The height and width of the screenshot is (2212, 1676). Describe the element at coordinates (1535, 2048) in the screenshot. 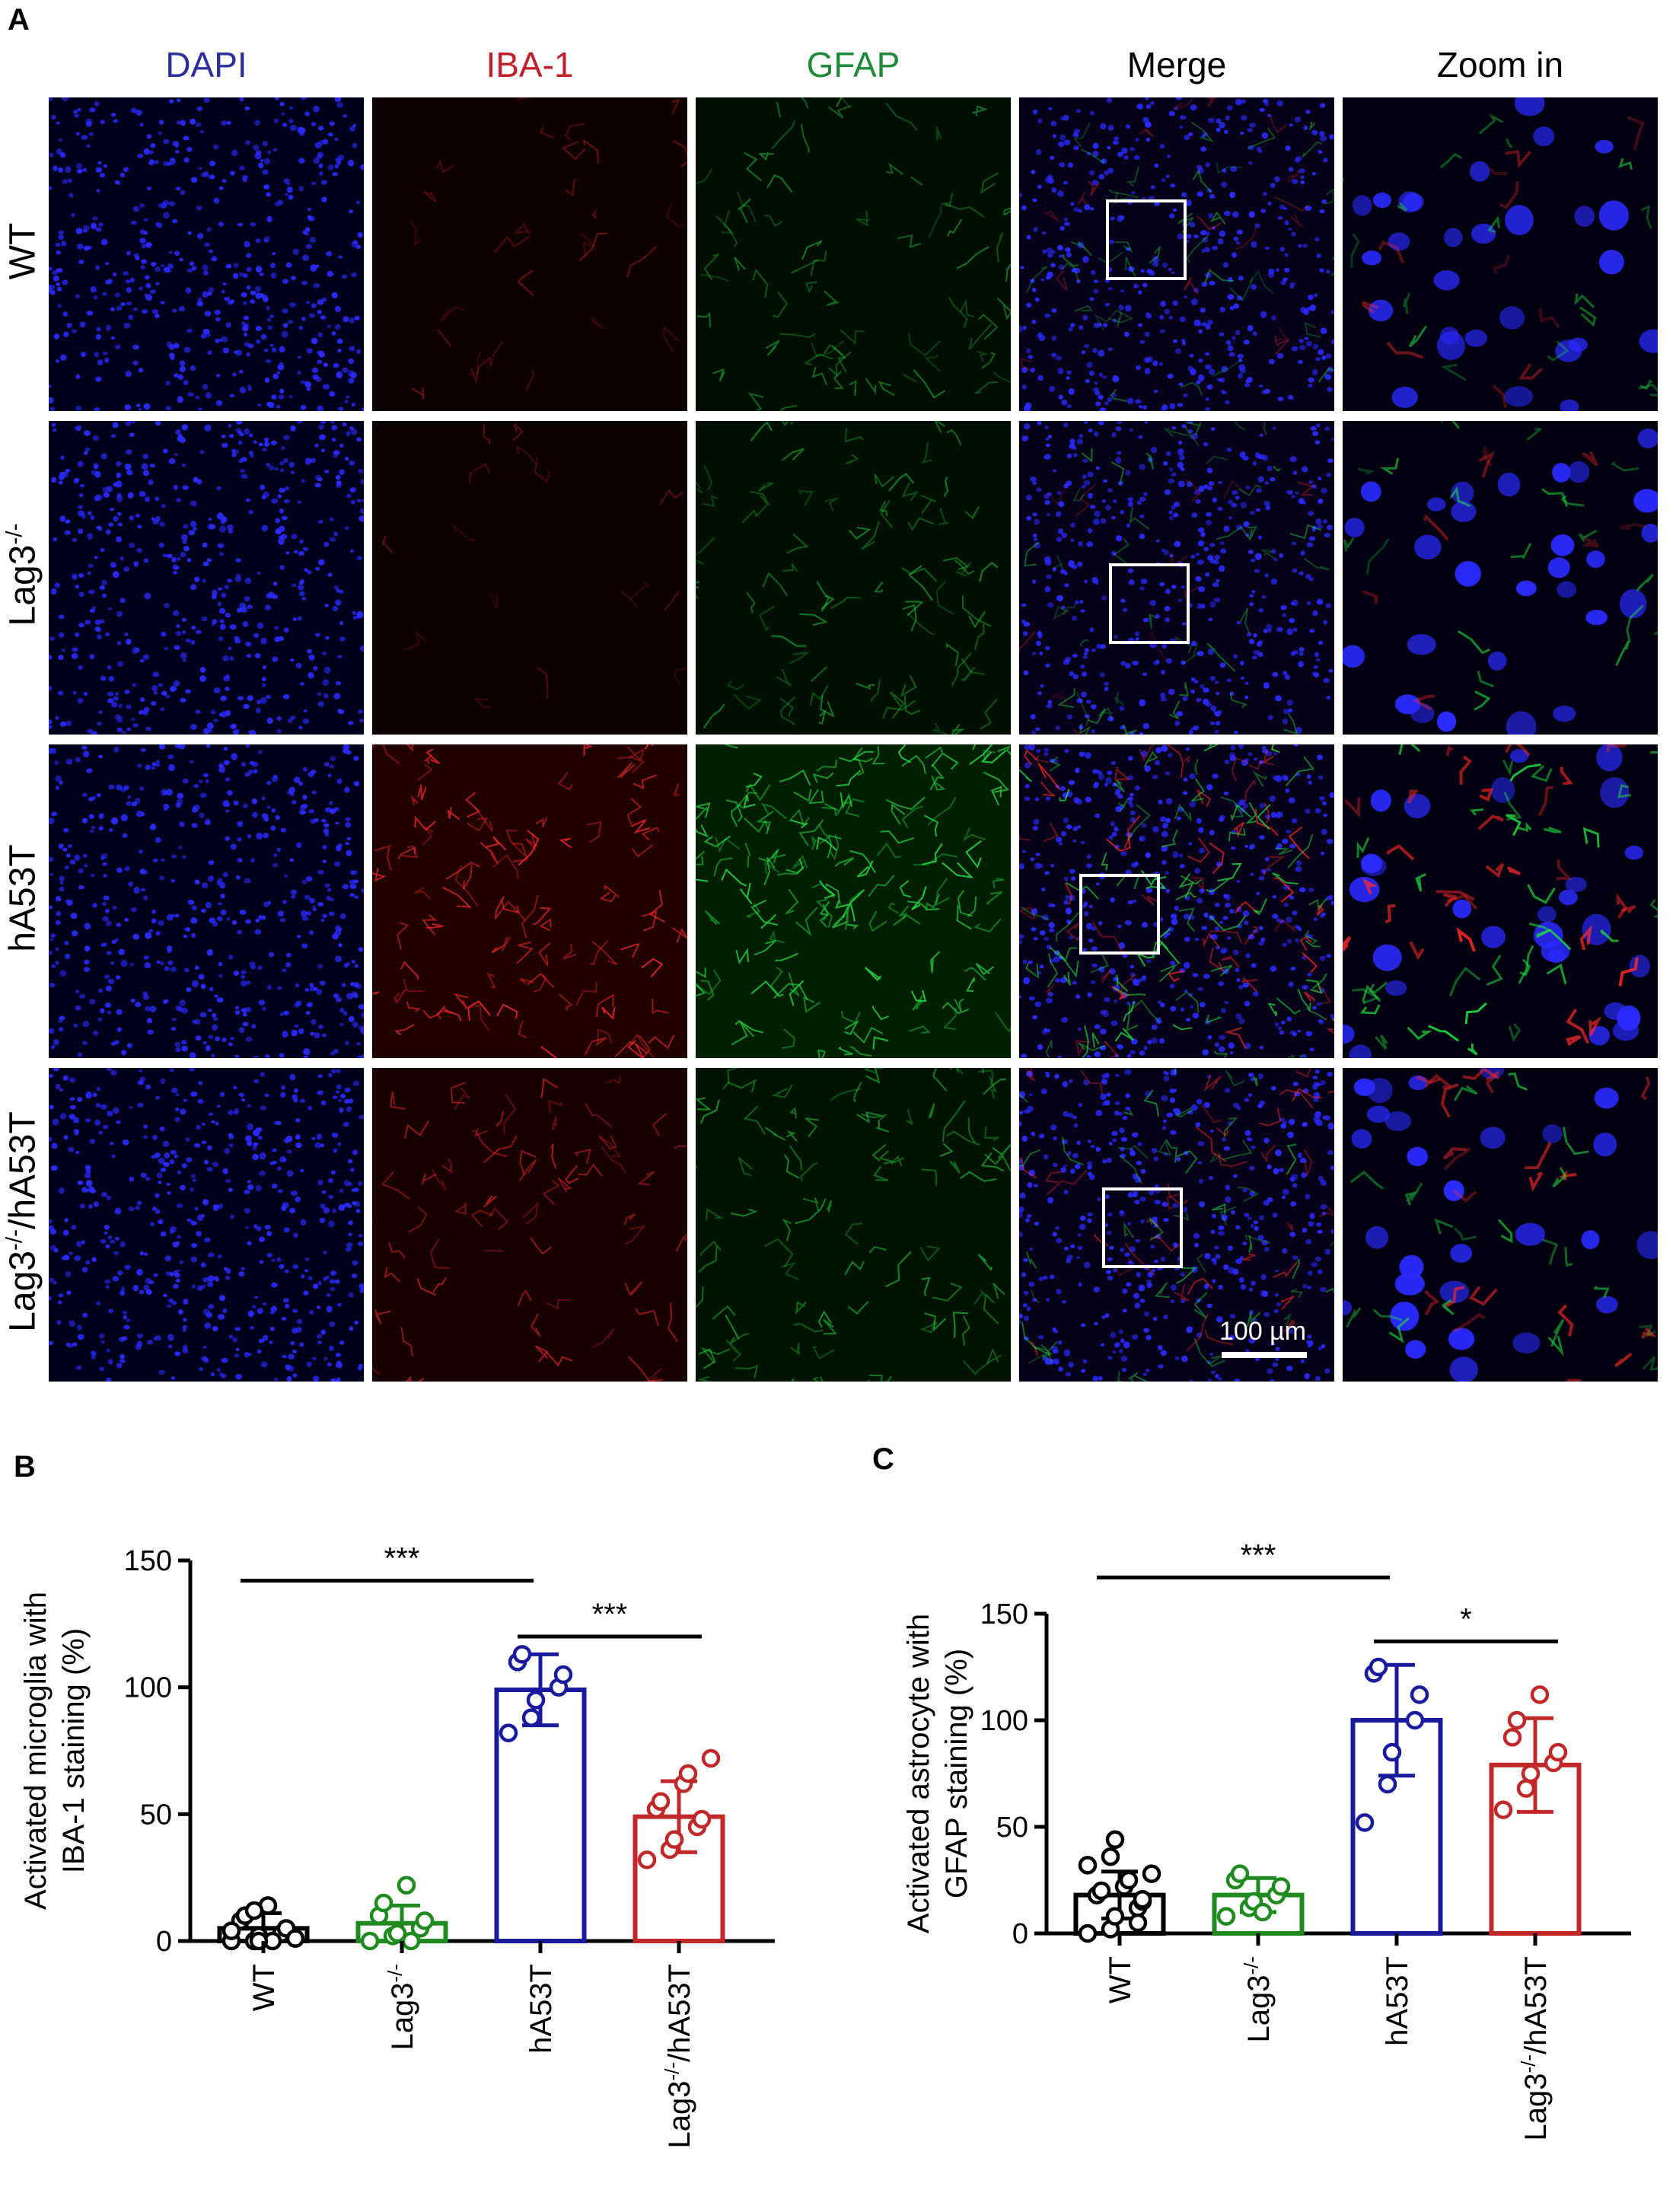

I see `x-tick-label-Lag3-/-/hA53T: Lag3-/-/hA53T` at that location.